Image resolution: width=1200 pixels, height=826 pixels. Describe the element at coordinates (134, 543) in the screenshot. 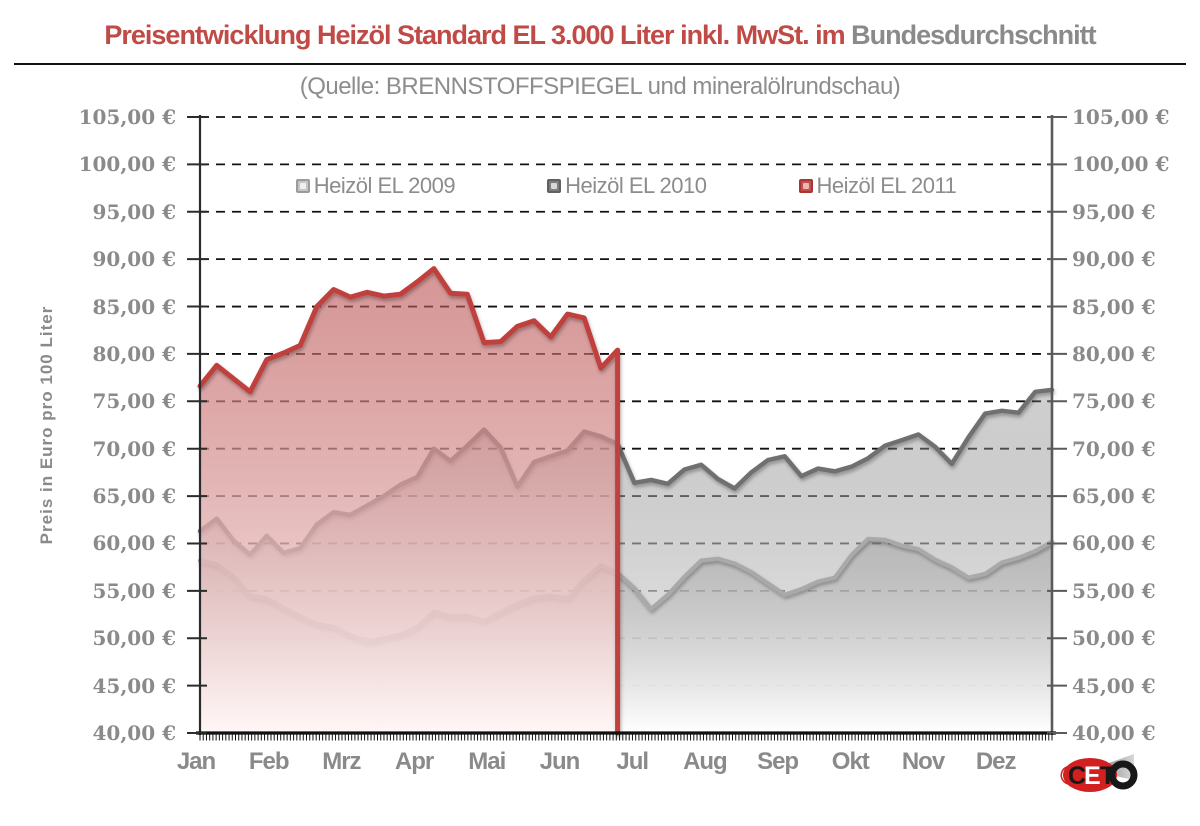

I see `y-tick-label-left: 60,00 €` at that location.